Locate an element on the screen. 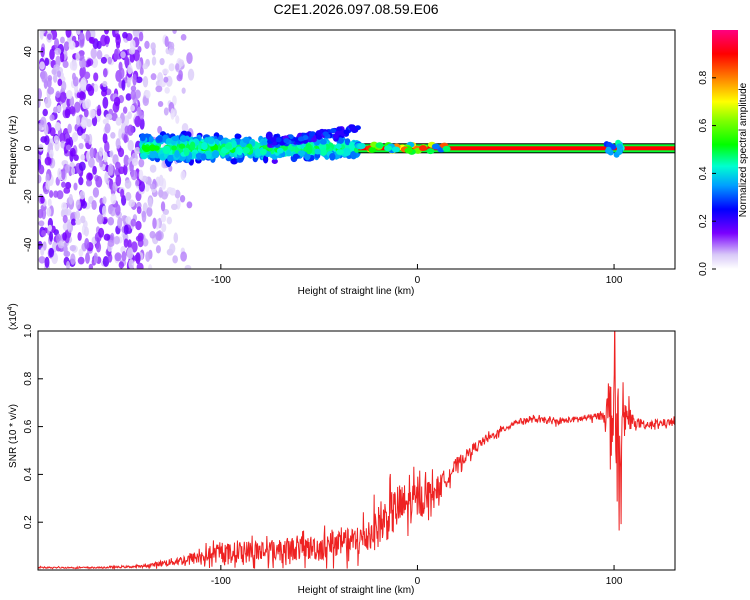 The height and width of the screenshot is (600, 750). colorbar-tick-label: 0.0 is located at coordinates (703, 269).